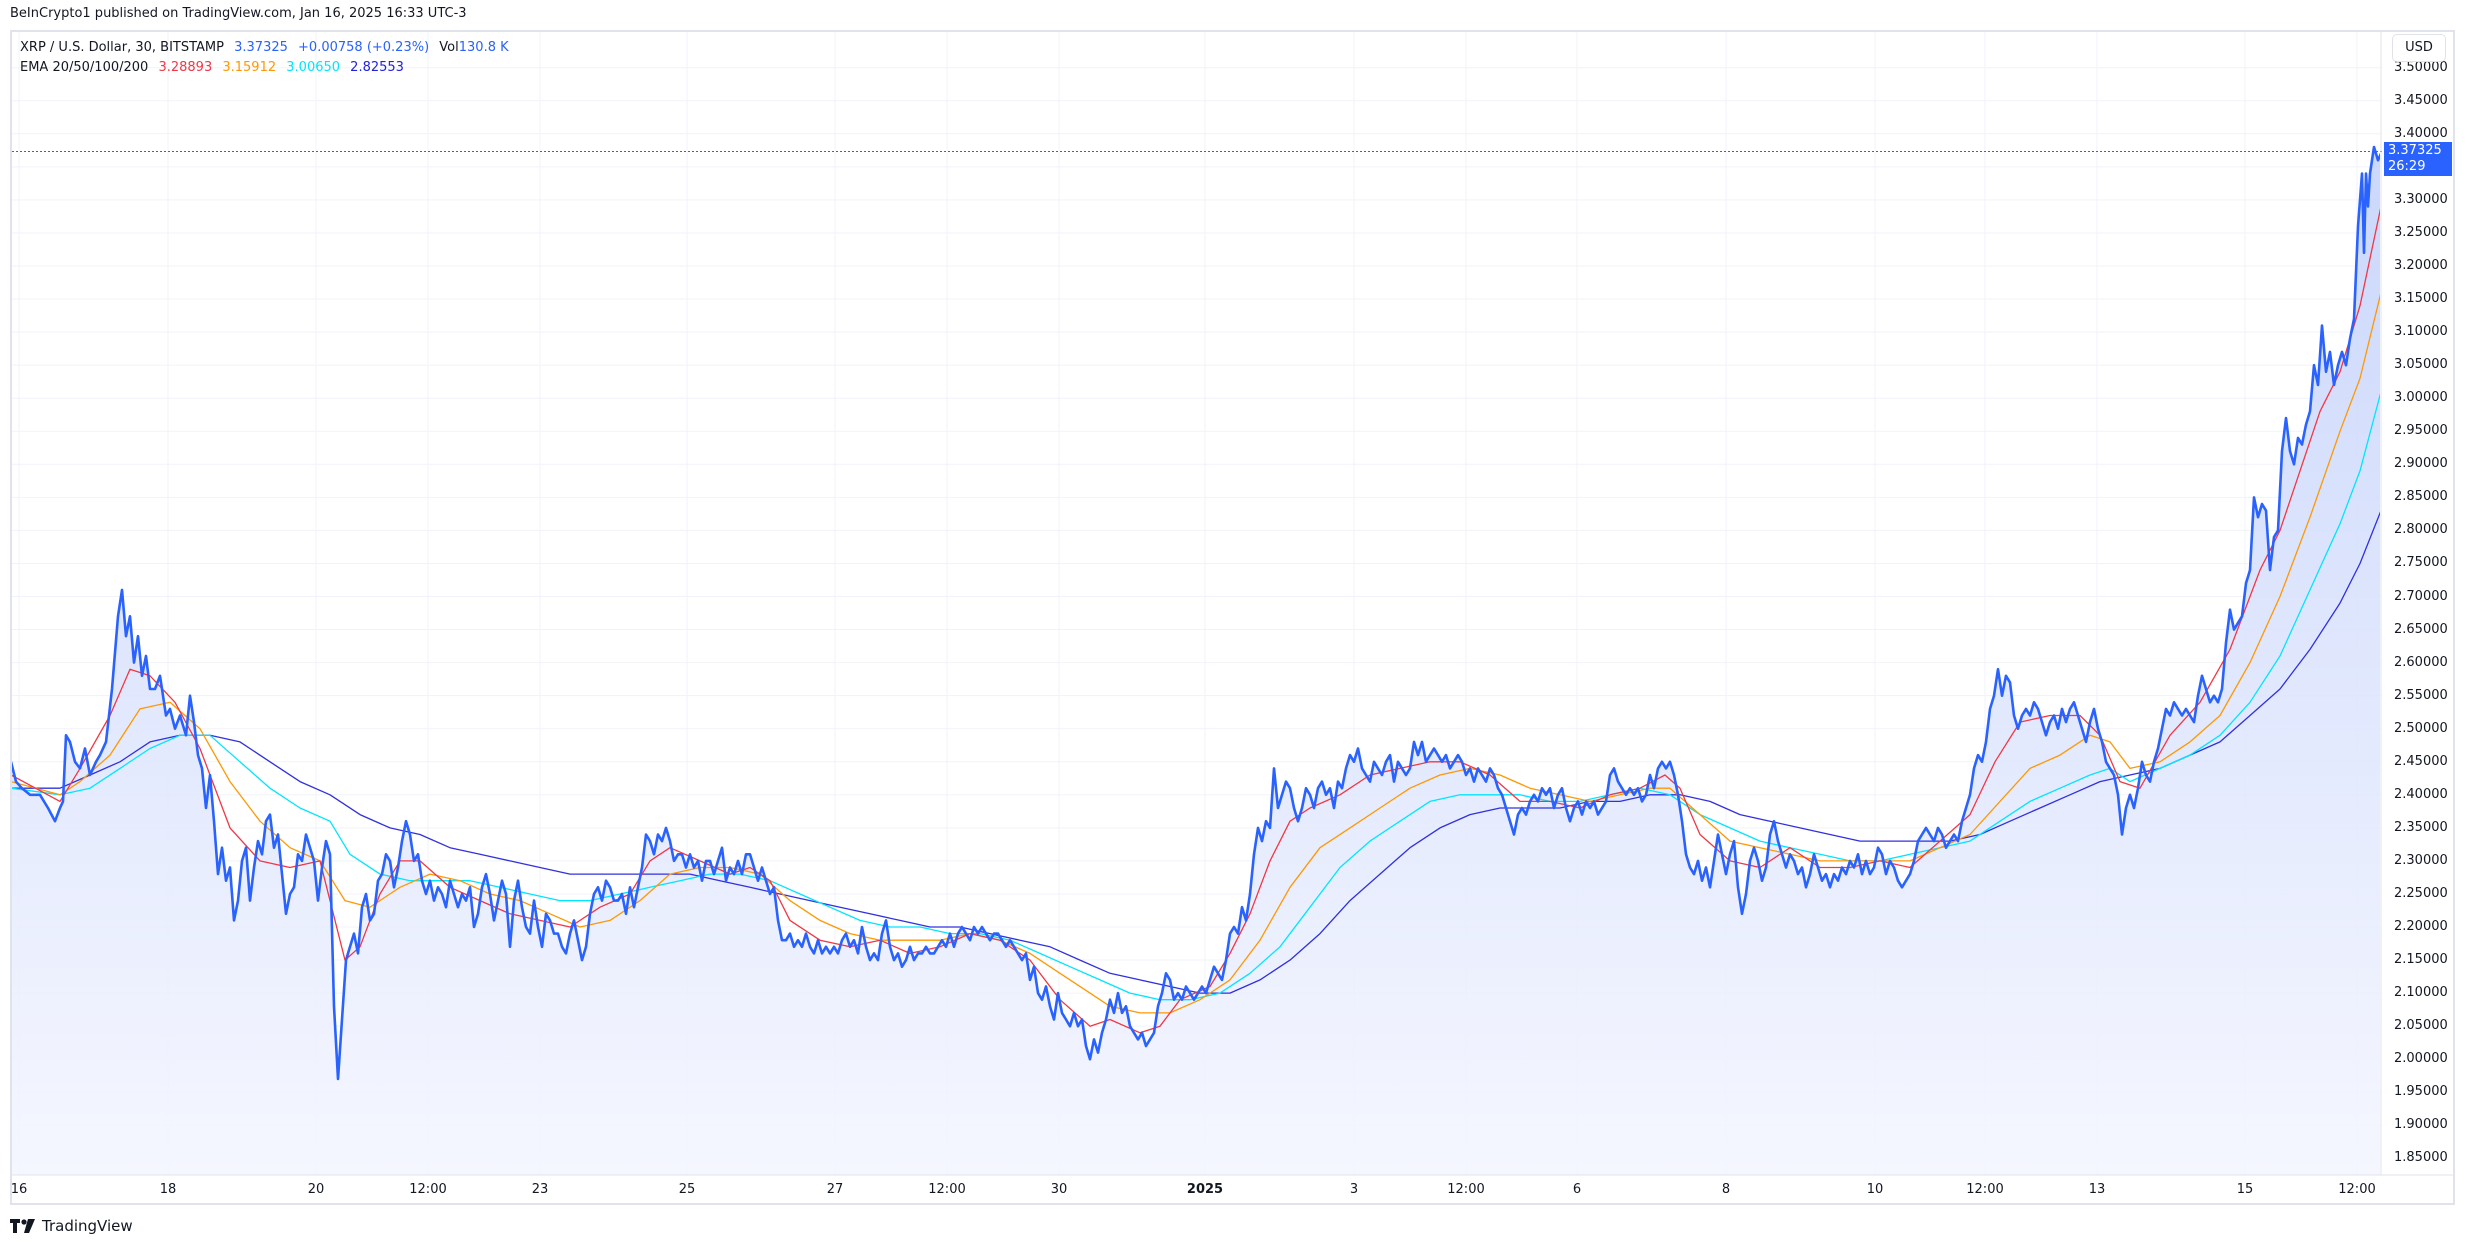 The height and width of the screenshot is (1245, 2466). What do you see at coordinates (249, 67) in the screenshot?
I see `ema50-value: 3.15912` at bounding box center [249, 67].